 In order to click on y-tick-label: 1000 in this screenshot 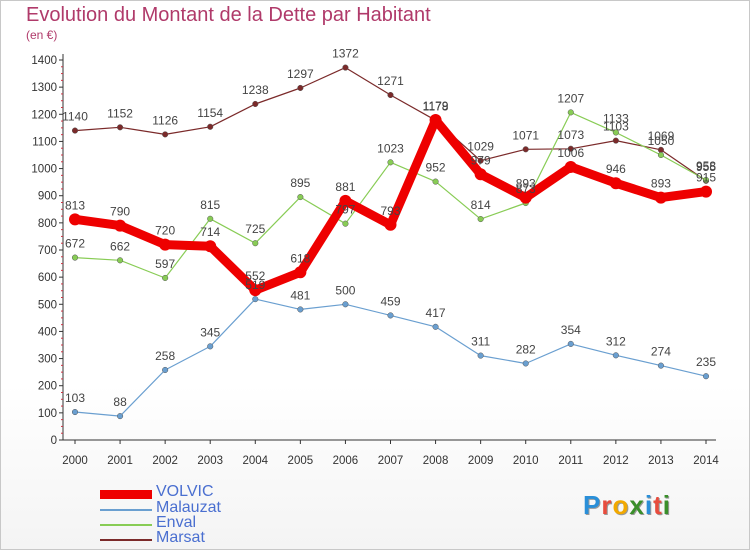, I will do `click(44, 170)`.